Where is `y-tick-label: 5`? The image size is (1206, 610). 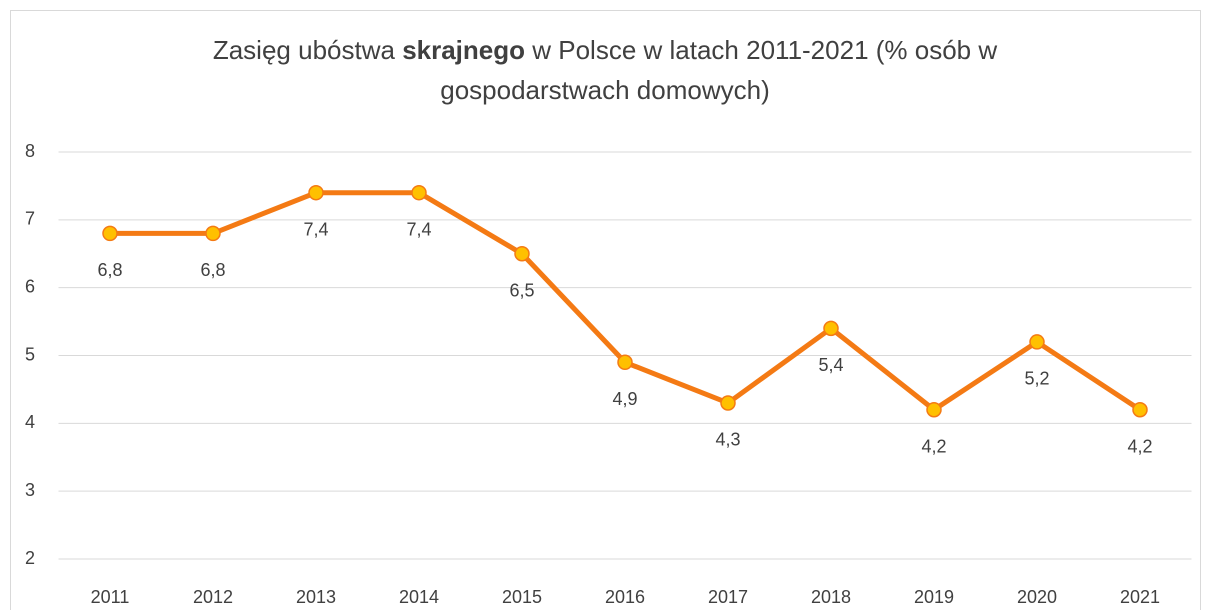 y-tick-label: 5 is located at coordinates (30, 354).